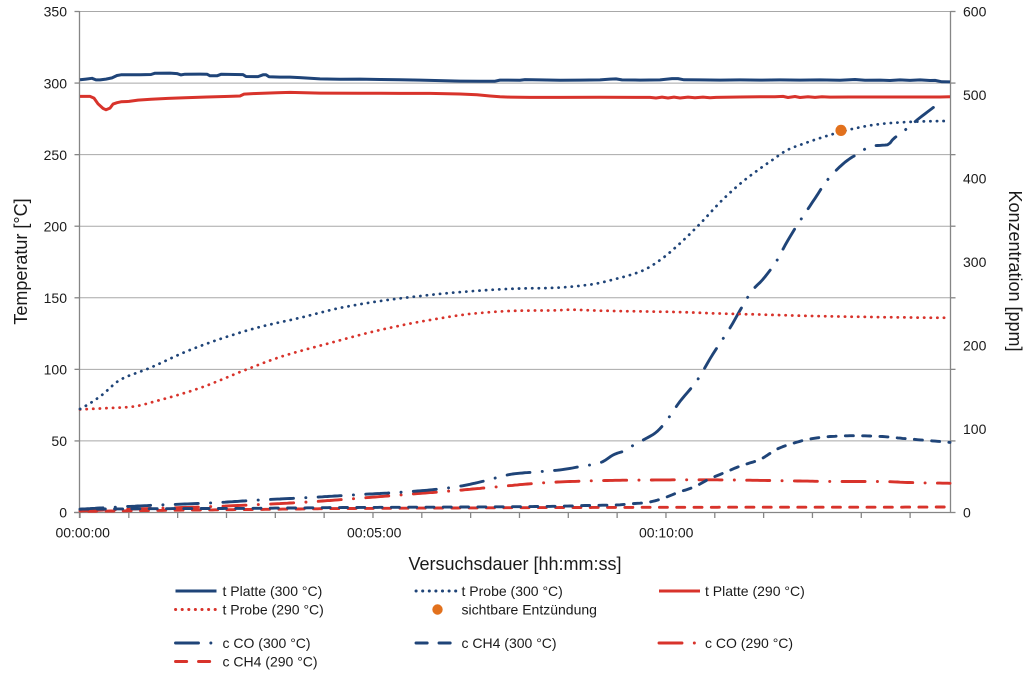  I want to click on svg-text: 600, so click(975, 12).